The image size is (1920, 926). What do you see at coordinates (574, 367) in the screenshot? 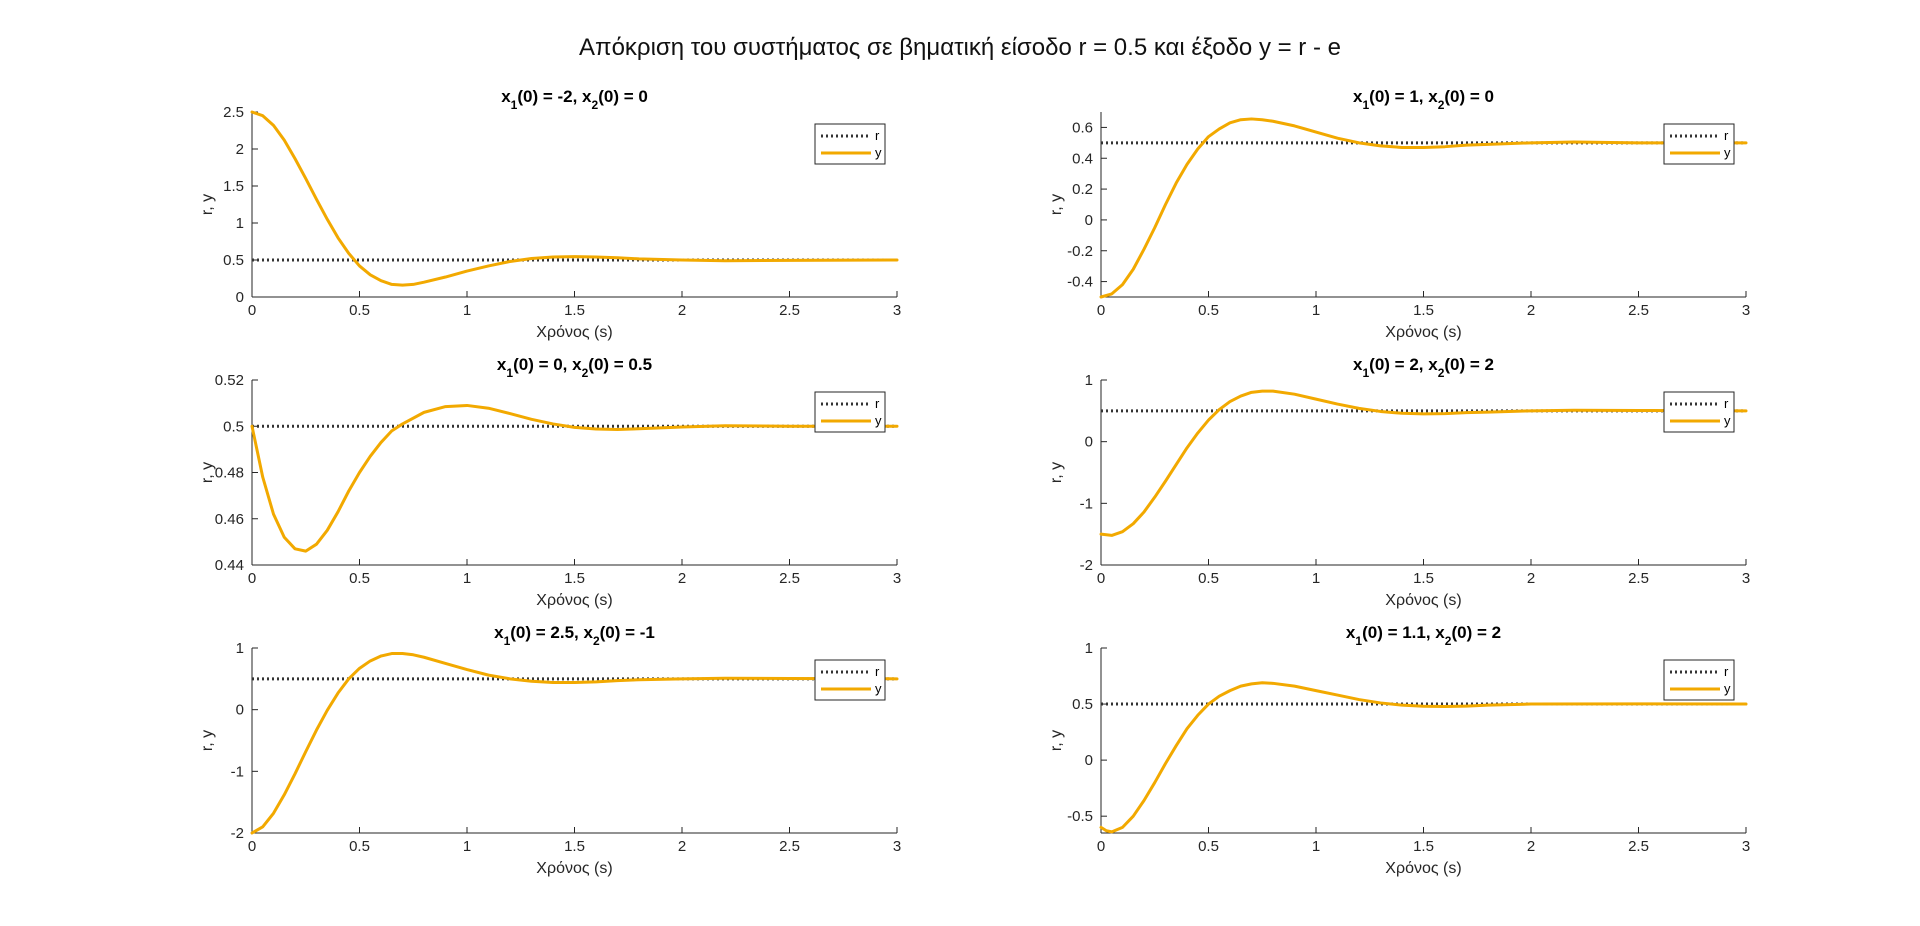
I see `subplot-title: x1(0) = 0, x2(0) = 0.5` at bounding box center [574, 367].